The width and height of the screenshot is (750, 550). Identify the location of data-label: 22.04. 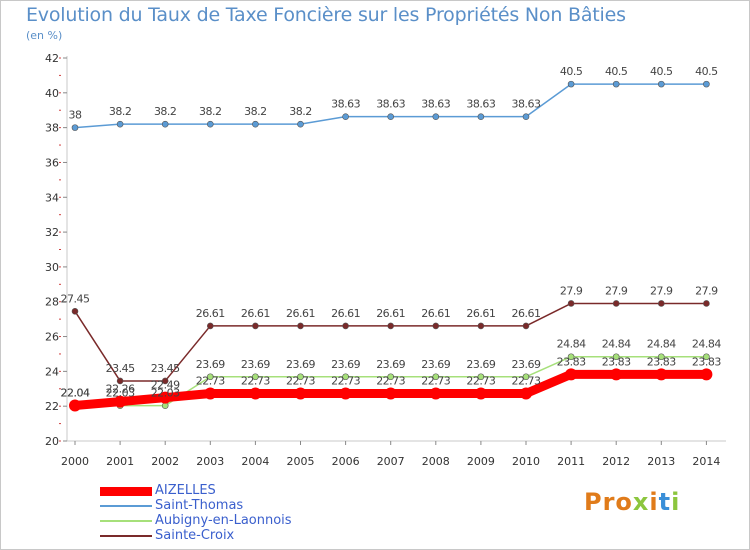
(75, 392).